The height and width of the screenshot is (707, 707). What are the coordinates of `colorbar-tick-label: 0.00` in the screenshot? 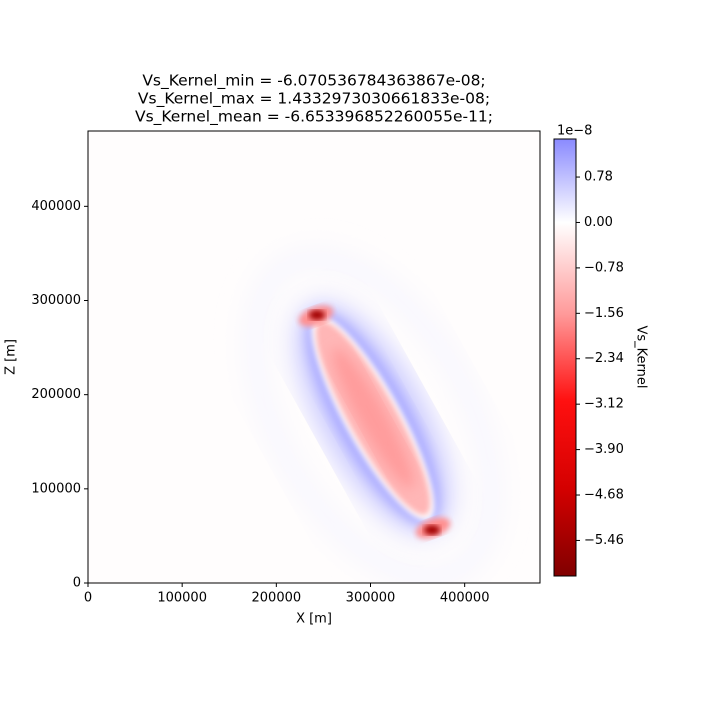 It's located at (598, 222).